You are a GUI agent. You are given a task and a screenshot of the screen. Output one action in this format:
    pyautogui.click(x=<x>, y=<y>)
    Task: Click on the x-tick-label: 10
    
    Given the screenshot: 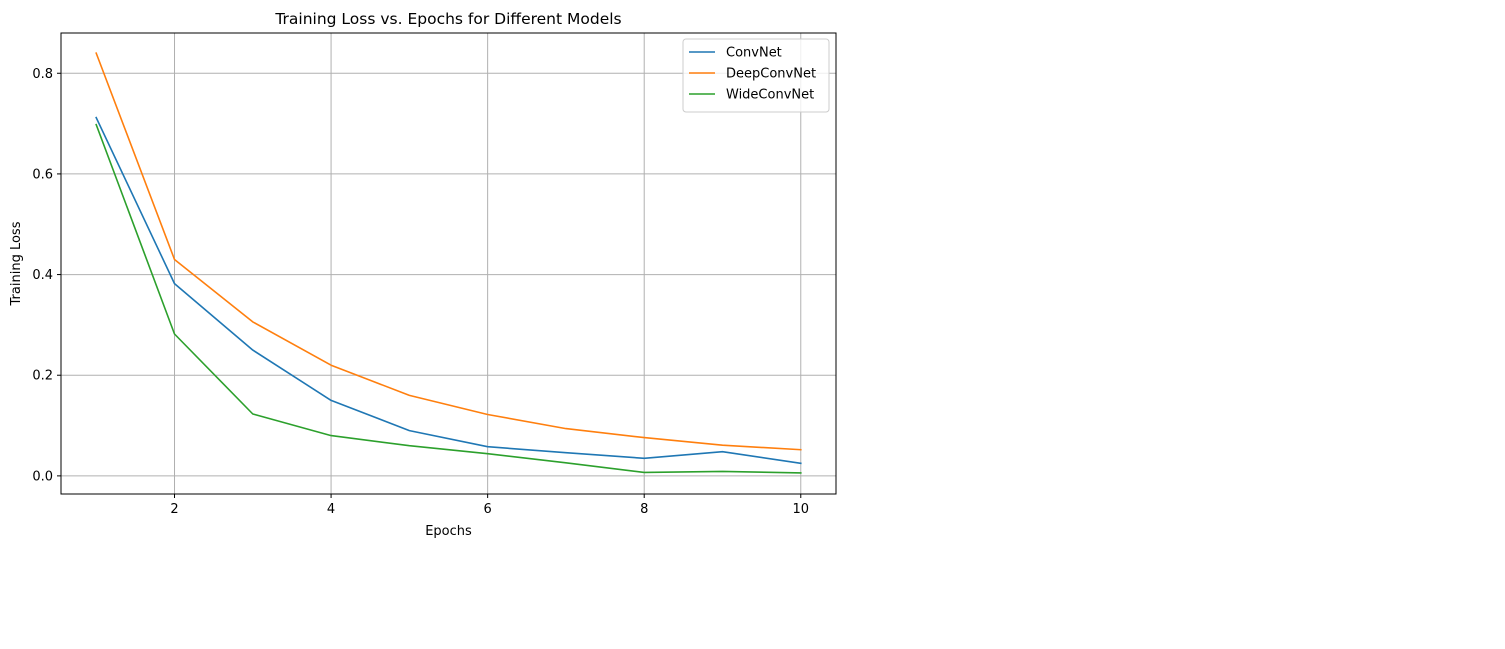 What is the action you would take?
    pyautogui.click(x=800, y=509)
    